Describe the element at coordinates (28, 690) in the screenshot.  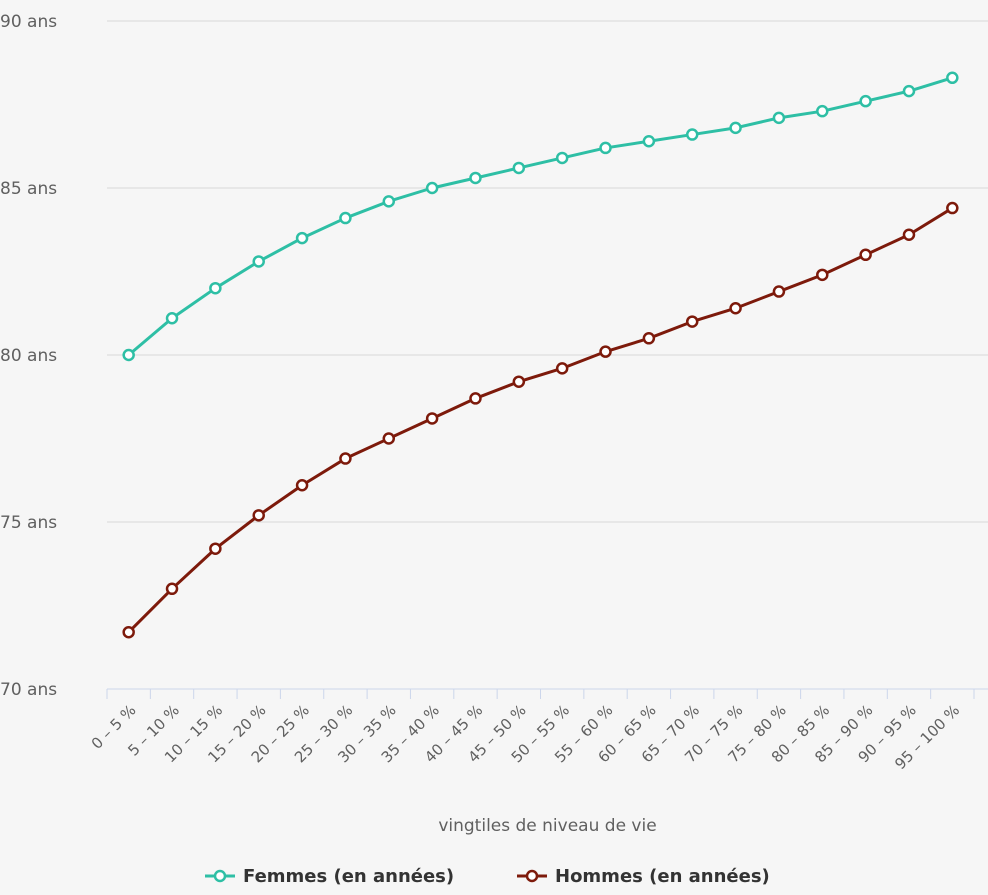
I see `y-tick-label: 70 ans` at that location.